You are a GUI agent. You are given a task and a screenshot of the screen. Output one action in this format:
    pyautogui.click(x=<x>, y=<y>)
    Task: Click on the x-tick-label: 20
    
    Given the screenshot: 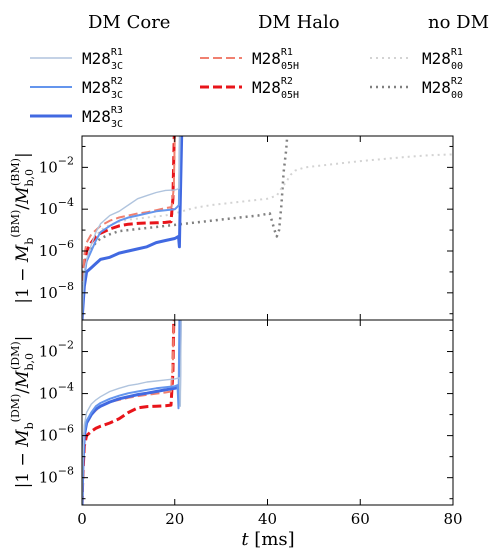 What is the action you would take?
    pyautogui.click(x=174, y=519)
    